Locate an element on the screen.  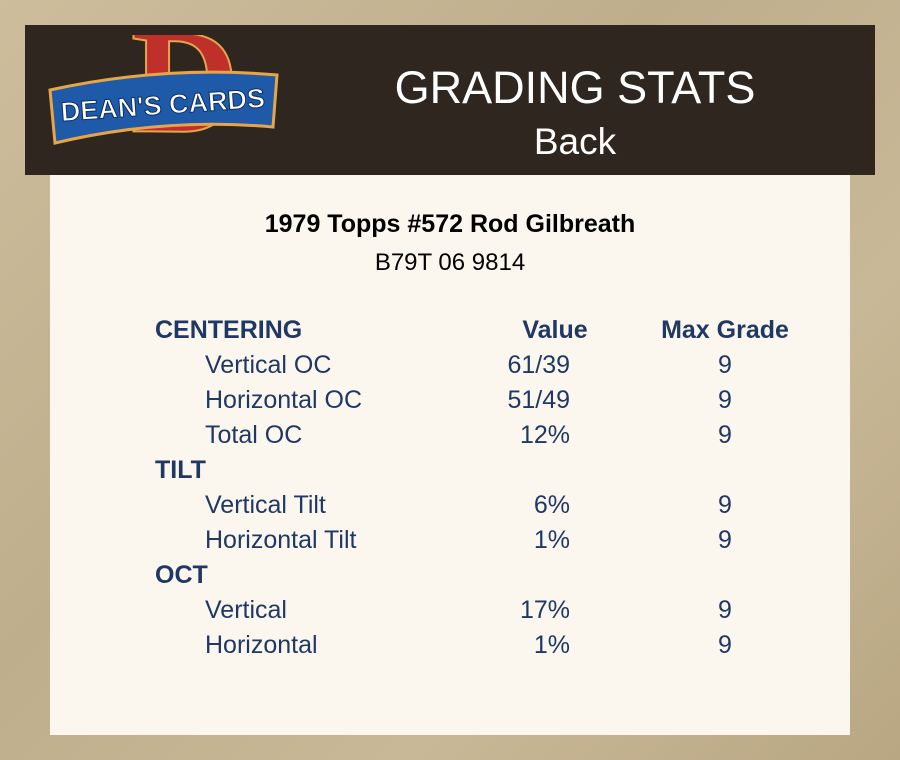
row-value: 51/49 is located at coordinates (538, 400).